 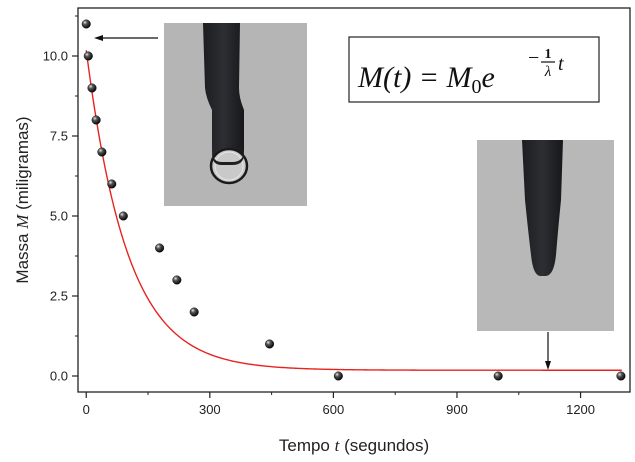 What do you see at coordinates (55, 56) in the screenshot?
I see `y-tick-label: 10.0` at bounding box center [55, 56].